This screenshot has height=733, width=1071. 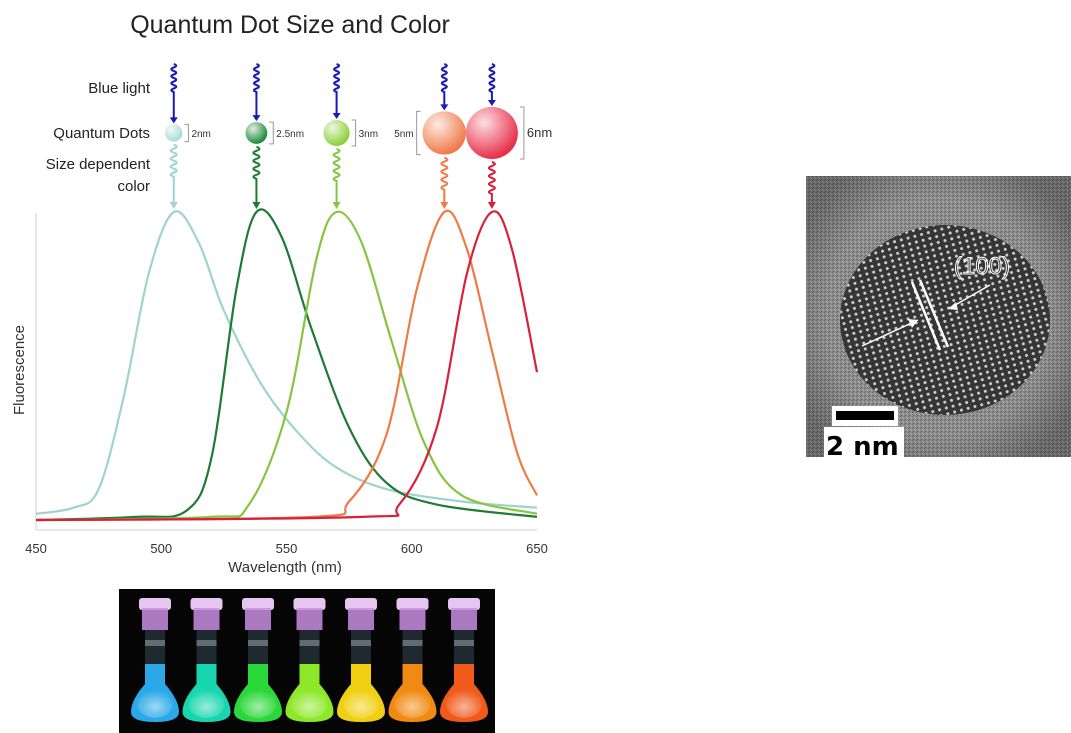 I want to click on vials-photo, so click(x=307, y=661).